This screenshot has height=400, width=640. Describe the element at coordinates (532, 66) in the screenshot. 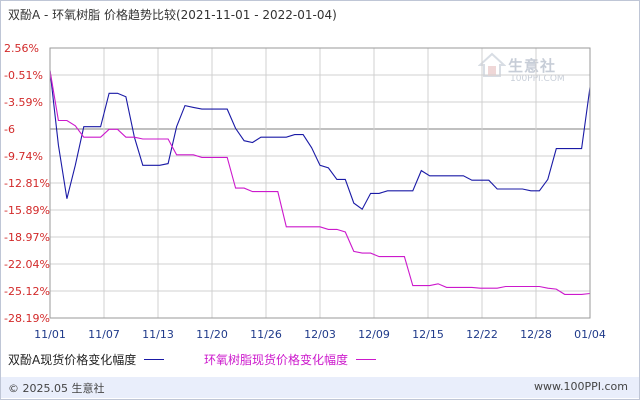

I see `watermark-name: 生意社` at that location.